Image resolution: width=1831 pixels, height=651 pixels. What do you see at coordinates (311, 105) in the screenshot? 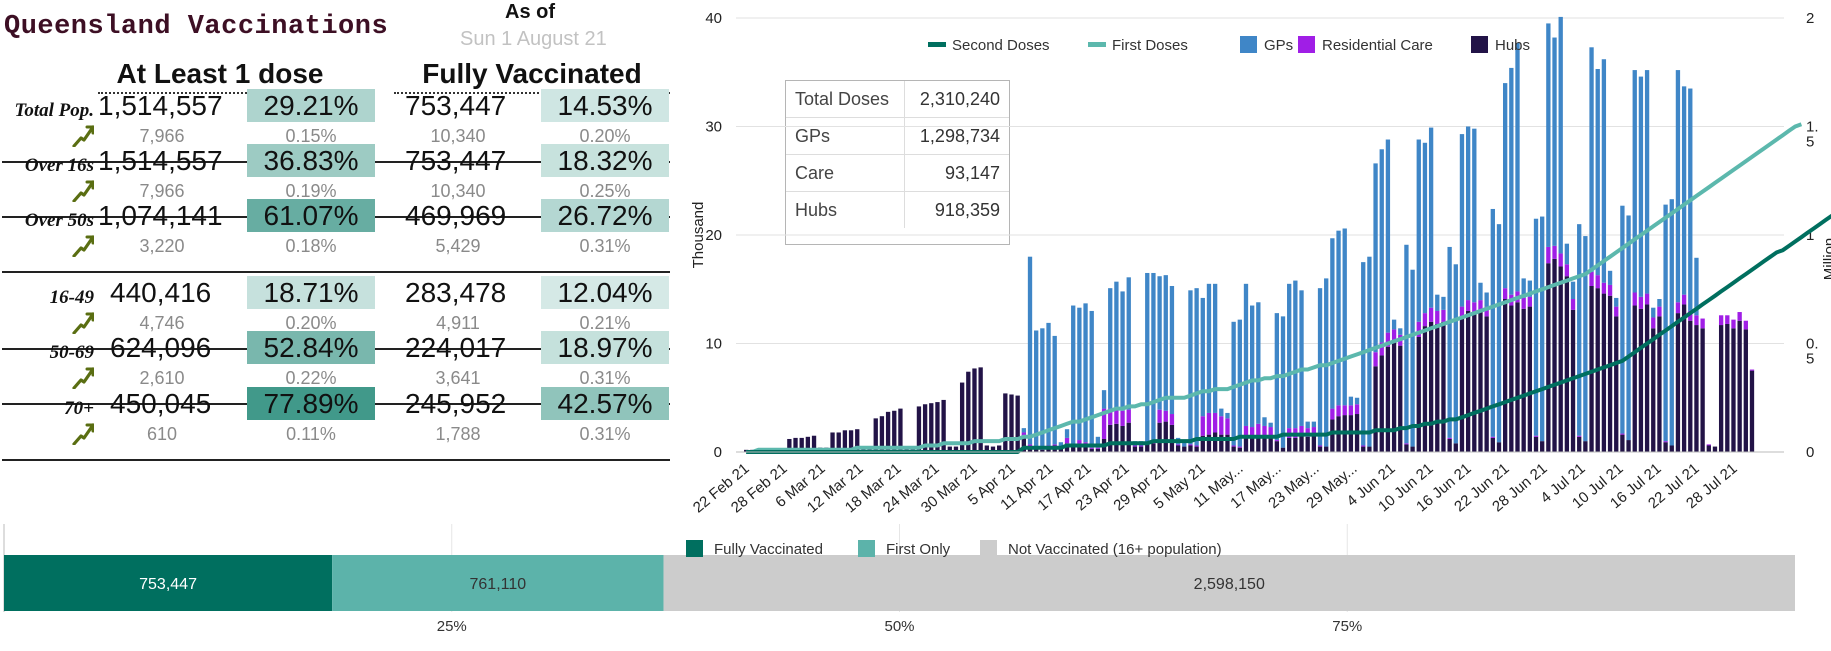
I see `first-dose-percent: 29.21%` at bounding box center [311, 105].